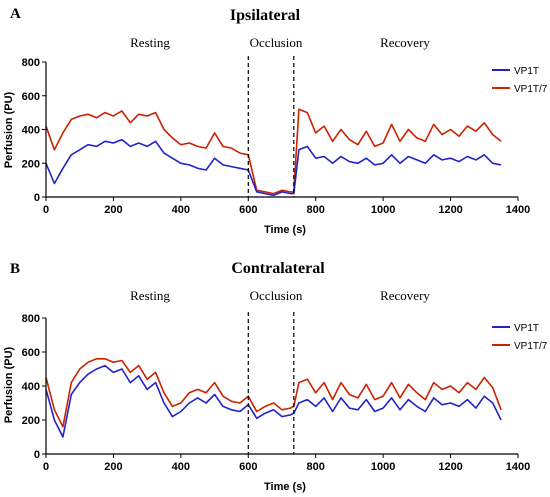 The height and width of the screenshot is (497, 550). Describe the element at coordinates (265, 15) in the screenshot. I see `chart-title: Ipsilateral` at that location.